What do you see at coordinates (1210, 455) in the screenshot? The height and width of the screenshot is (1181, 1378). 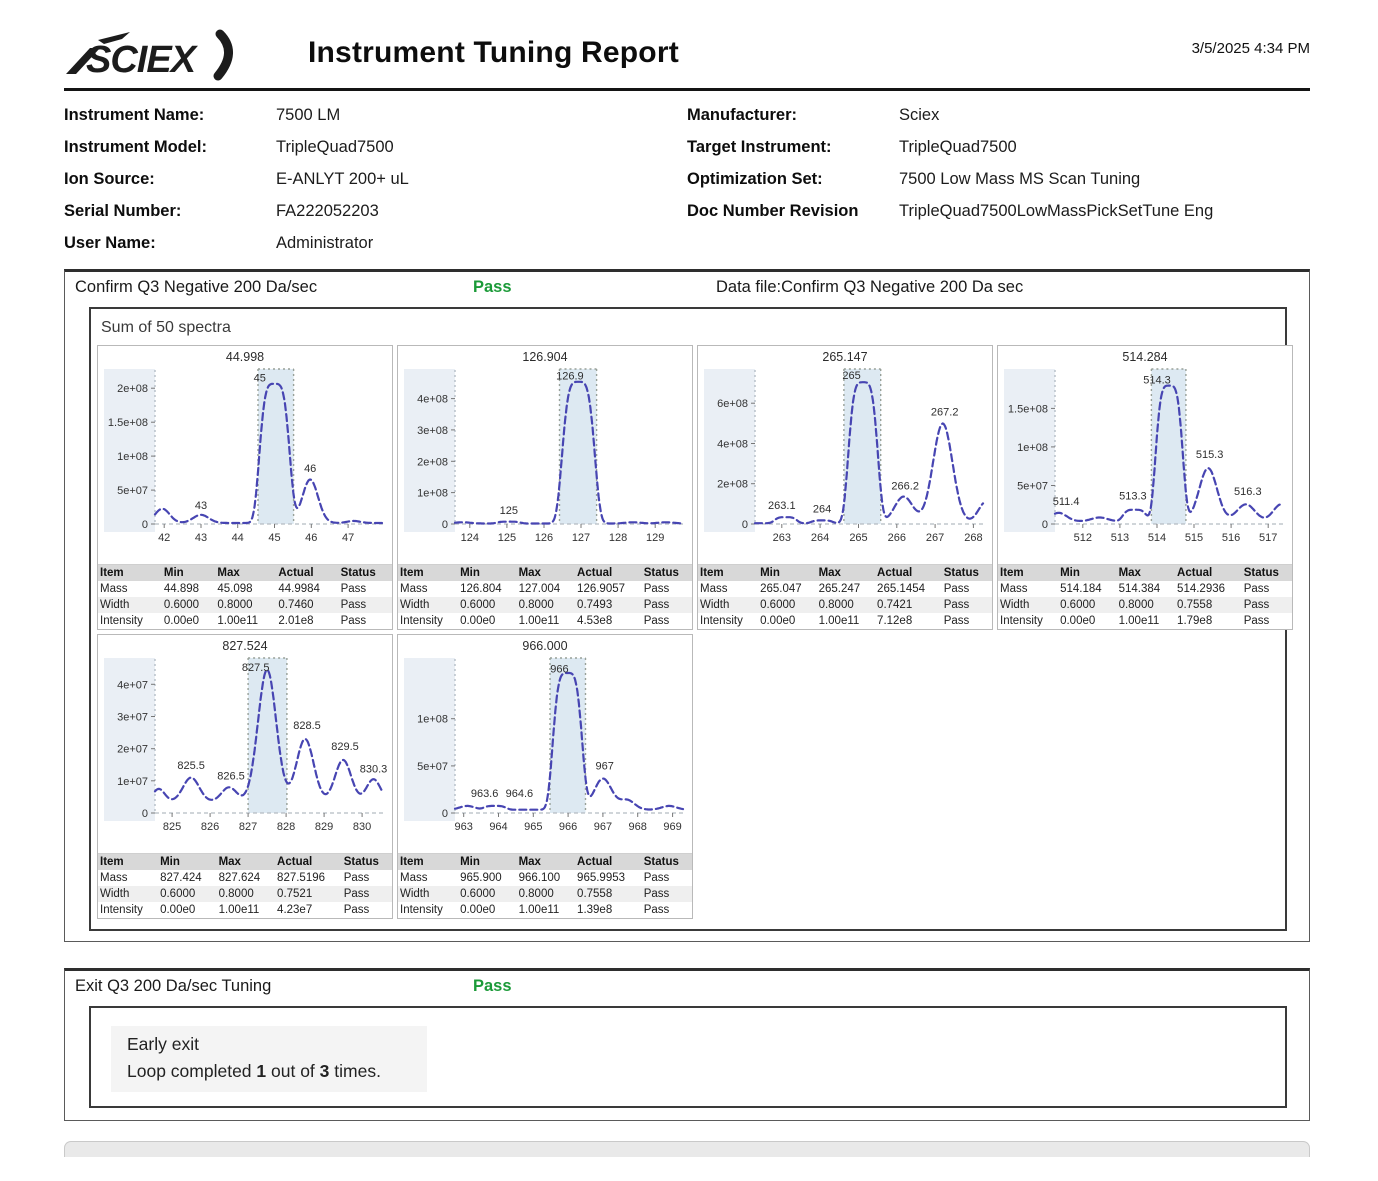 I see `peak-label: 515.3` at bounding box center [1210, 455].